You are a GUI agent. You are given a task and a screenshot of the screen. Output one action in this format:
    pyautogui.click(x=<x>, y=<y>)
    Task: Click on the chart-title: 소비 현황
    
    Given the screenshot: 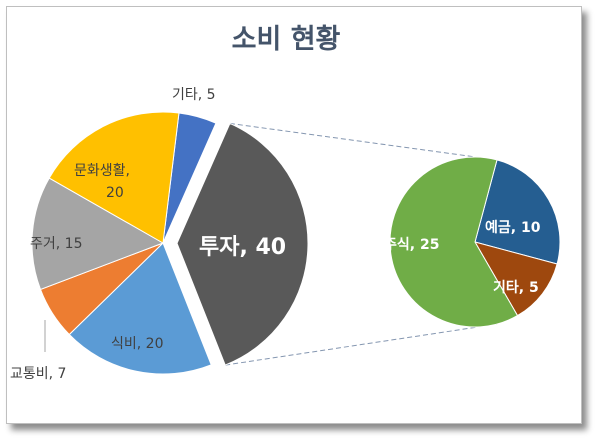 What is the action you would take?
    pyautogui.click(x=286, y=39)
    